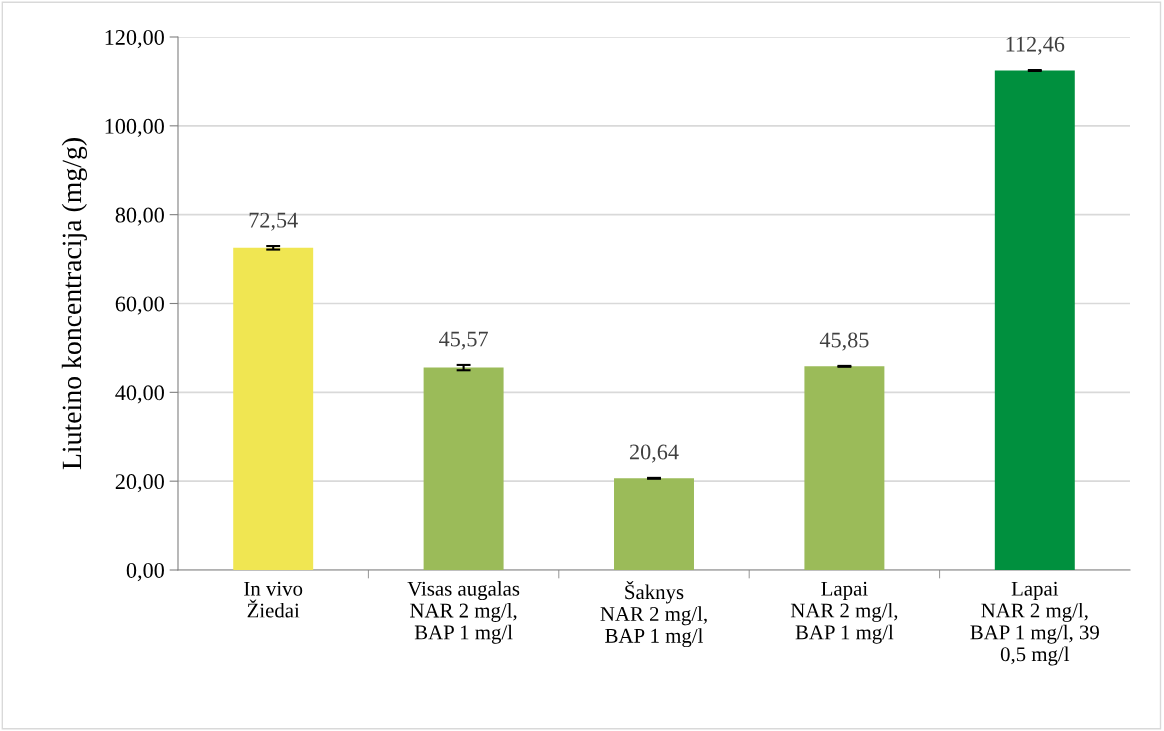  I want to click on y-tick-label: 40,00, so click(139, 394).